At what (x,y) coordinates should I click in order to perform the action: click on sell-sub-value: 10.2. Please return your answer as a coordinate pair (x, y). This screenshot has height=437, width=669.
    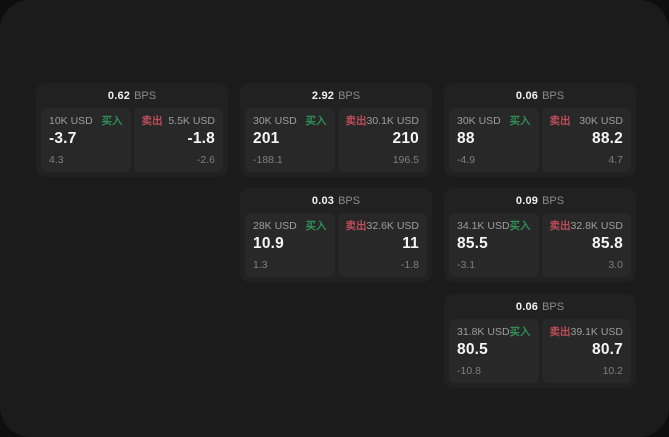
    Looking at the image, I should click on (612, 371).